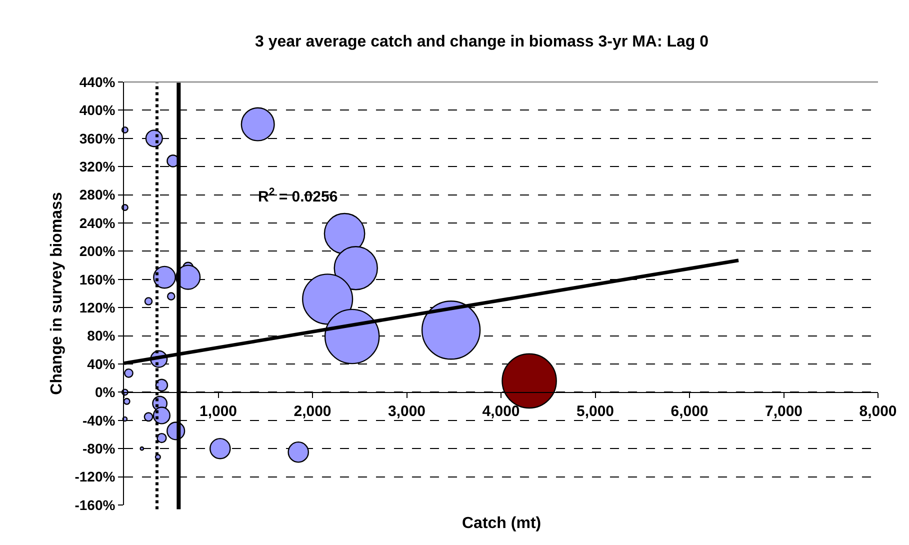 This screenshot has height=545, width=909. I want to click on x-tick-label: 7,000, so click(783, 411).